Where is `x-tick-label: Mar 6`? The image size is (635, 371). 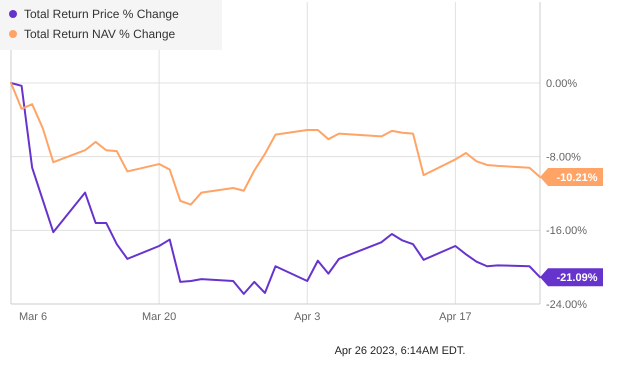
x-tick-label: Mar 6 is located at coordinates (33, 317).